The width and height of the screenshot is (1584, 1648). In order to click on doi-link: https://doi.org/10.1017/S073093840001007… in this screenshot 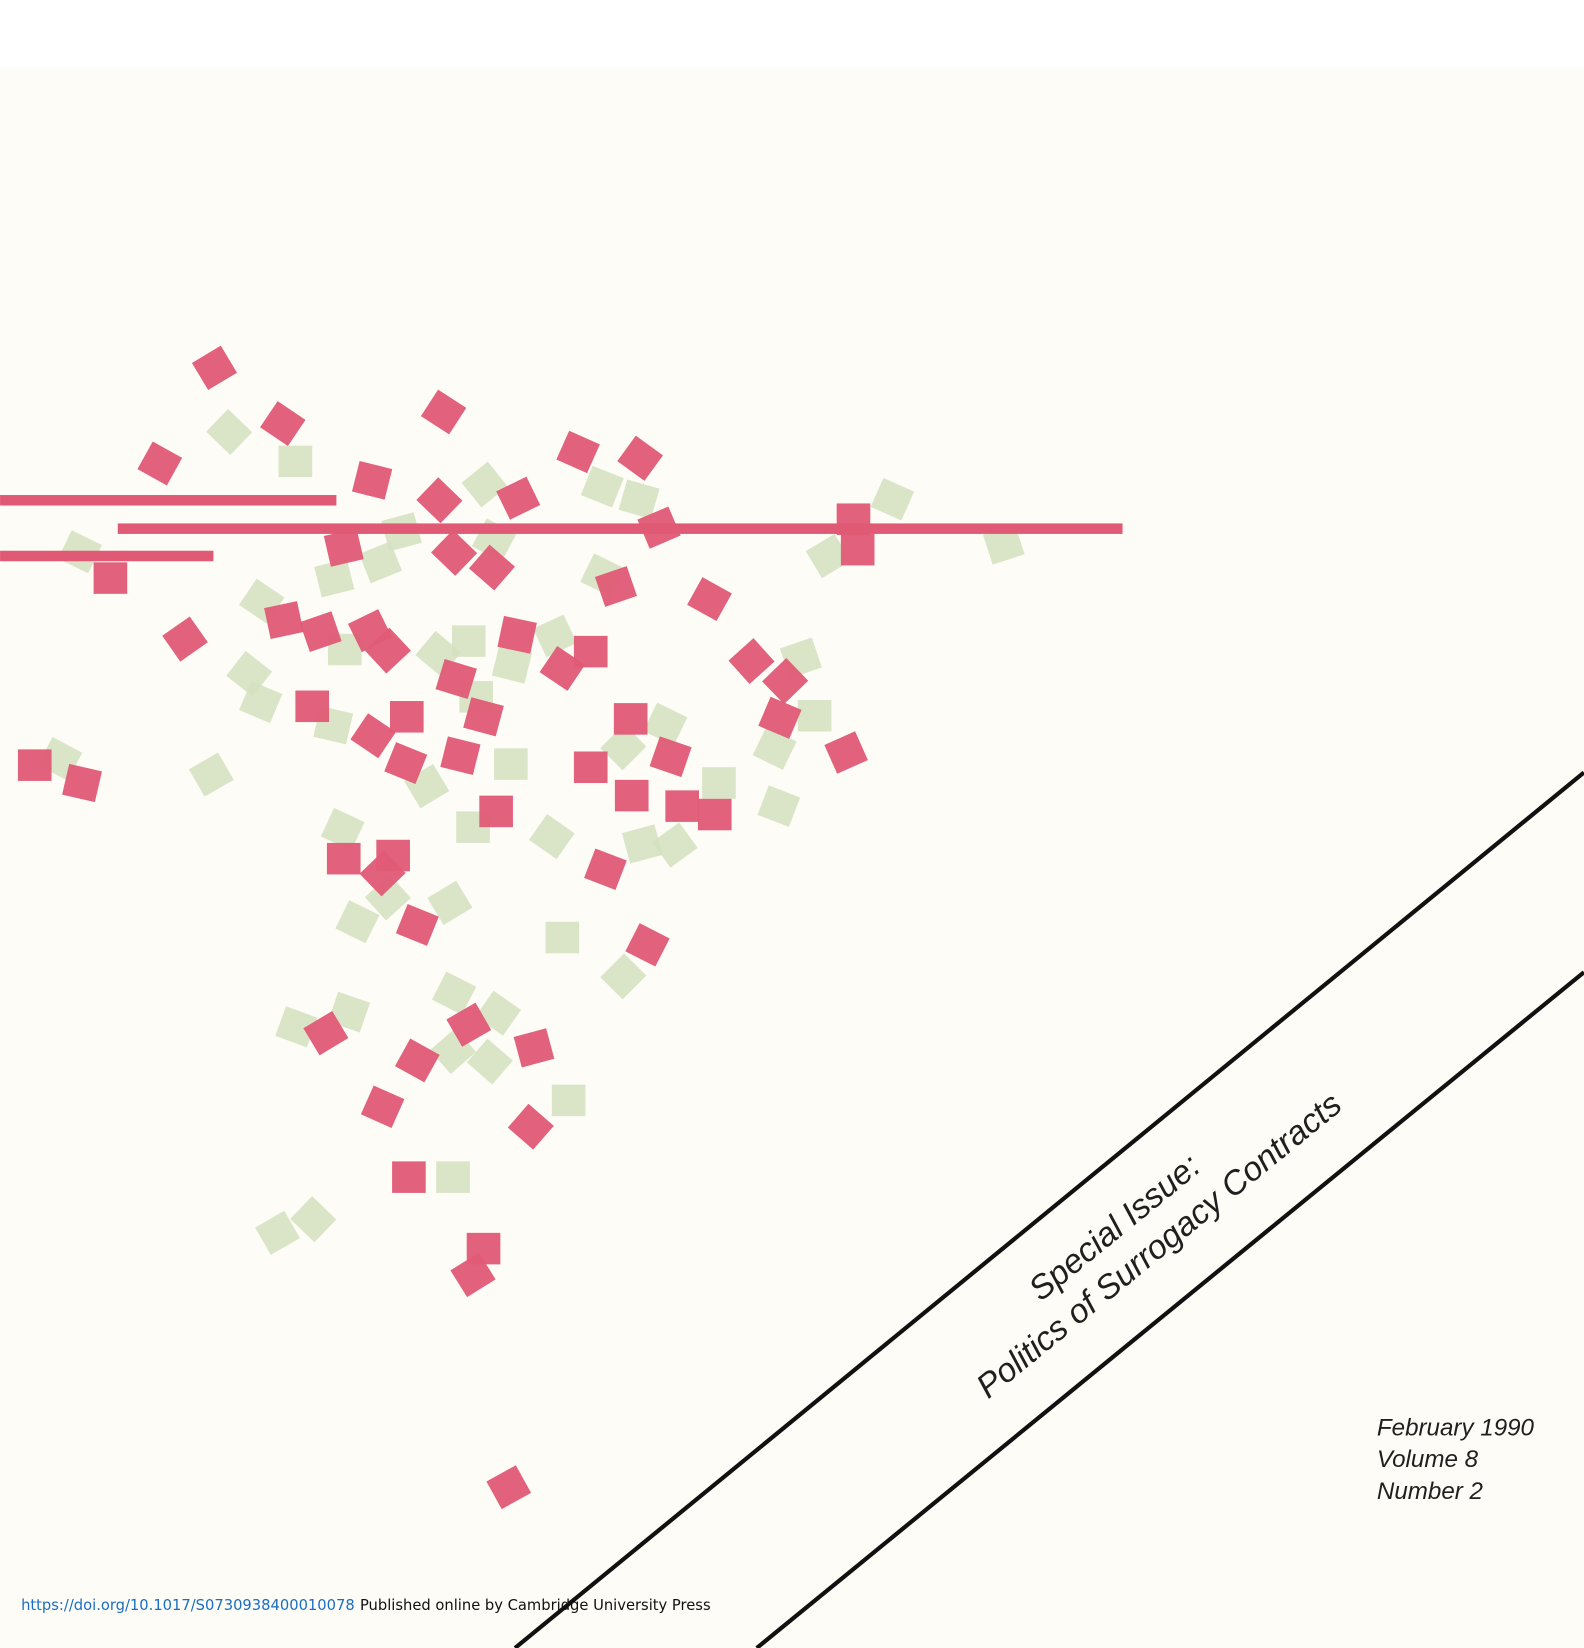, I will do `click(188, 1605)`.